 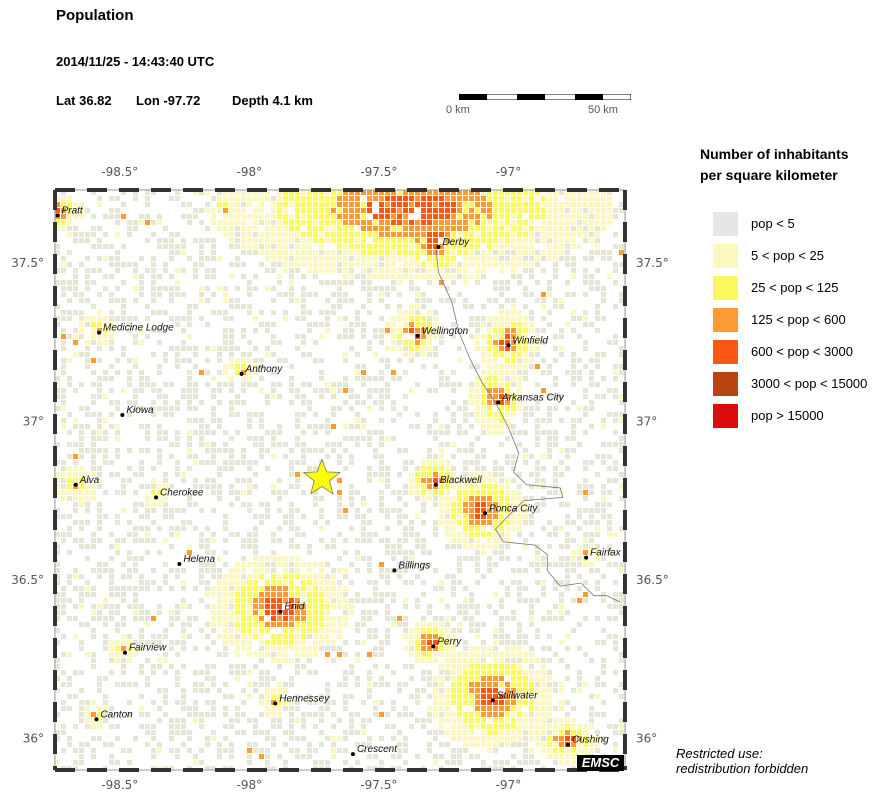 I want to click on epicenter-star-icon, so click(x=321, y=476).